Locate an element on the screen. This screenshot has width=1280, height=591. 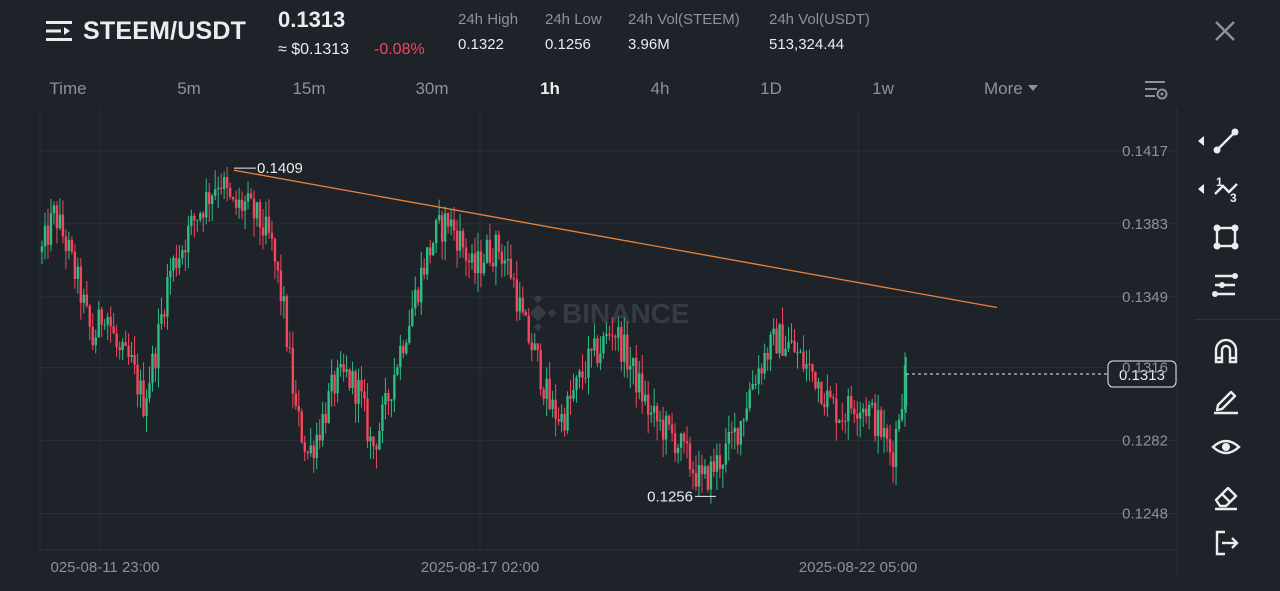
menu-icon is located at coordinates (59, 31).